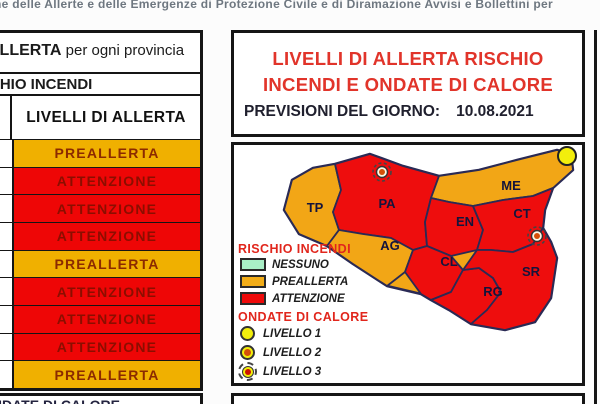 Image resolution: width=600 pixels, height=404 pixels. Describe the element at coordinates (60, 400) in the screenshot. I see `heat-wave-table-header-label: ONDATE DI CALORE` at that location.